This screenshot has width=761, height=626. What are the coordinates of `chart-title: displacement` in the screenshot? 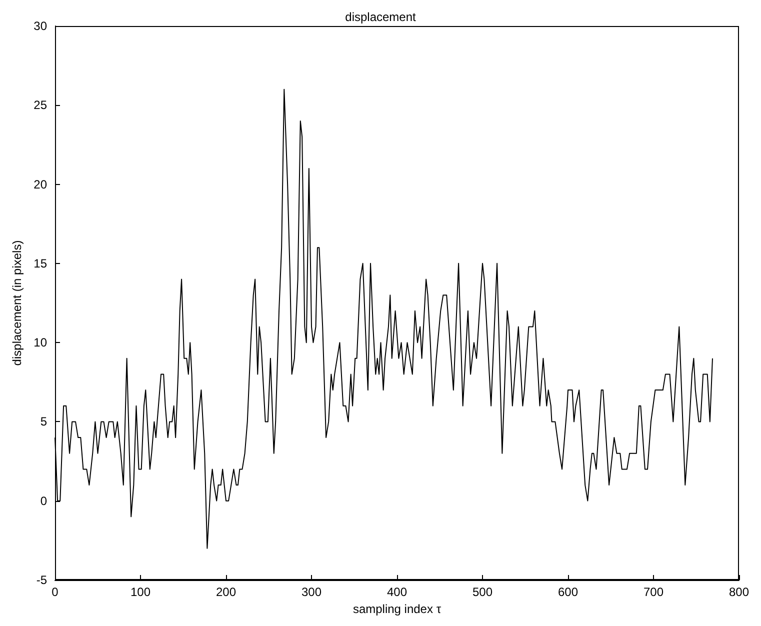 It's located at (381, 17).